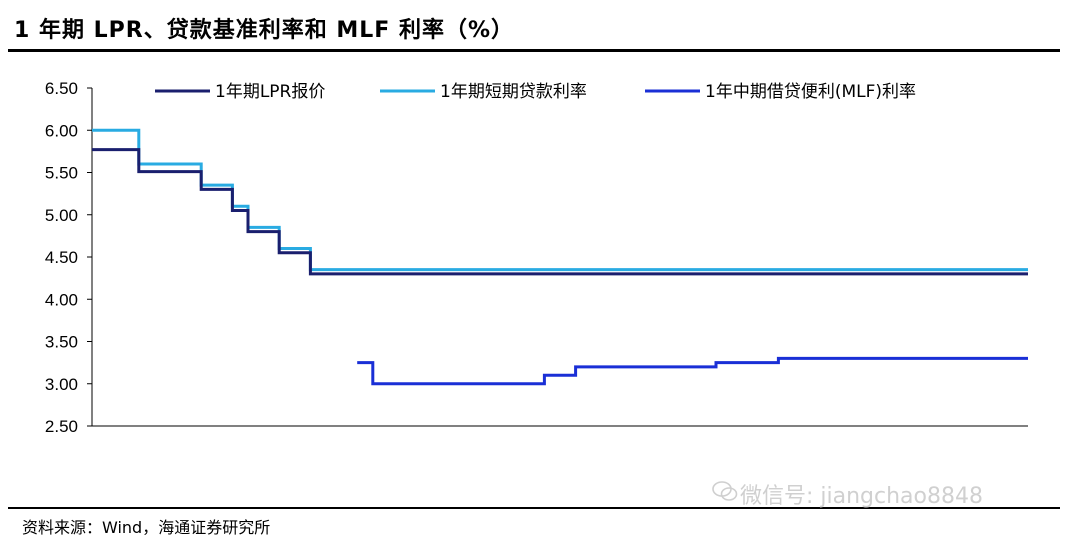  I want to click on watermark-text: 微信号: jiangchao8848, so click(861, 496).